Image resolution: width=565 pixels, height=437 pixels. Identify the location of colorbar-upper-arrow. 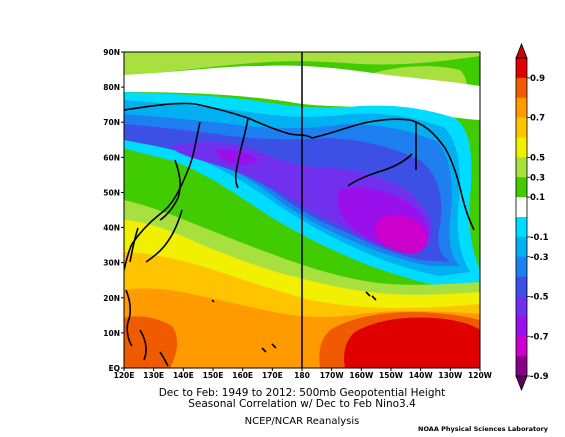
(521, 50).